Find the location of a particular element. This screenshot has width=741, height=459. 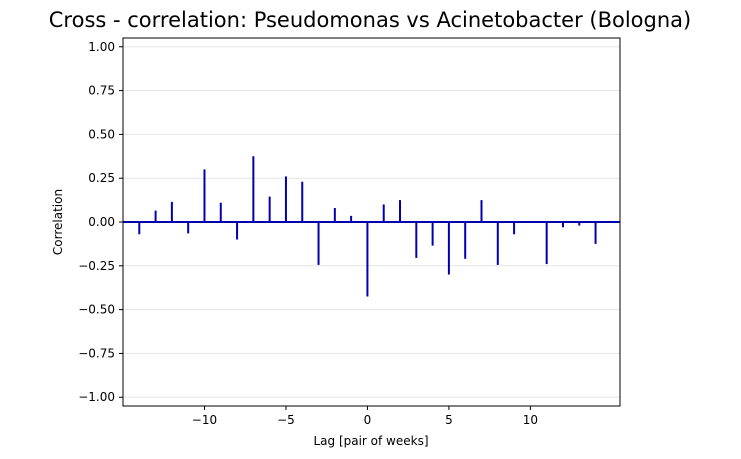

y-axis-label: Correlation is located at coordinates (58, 222).